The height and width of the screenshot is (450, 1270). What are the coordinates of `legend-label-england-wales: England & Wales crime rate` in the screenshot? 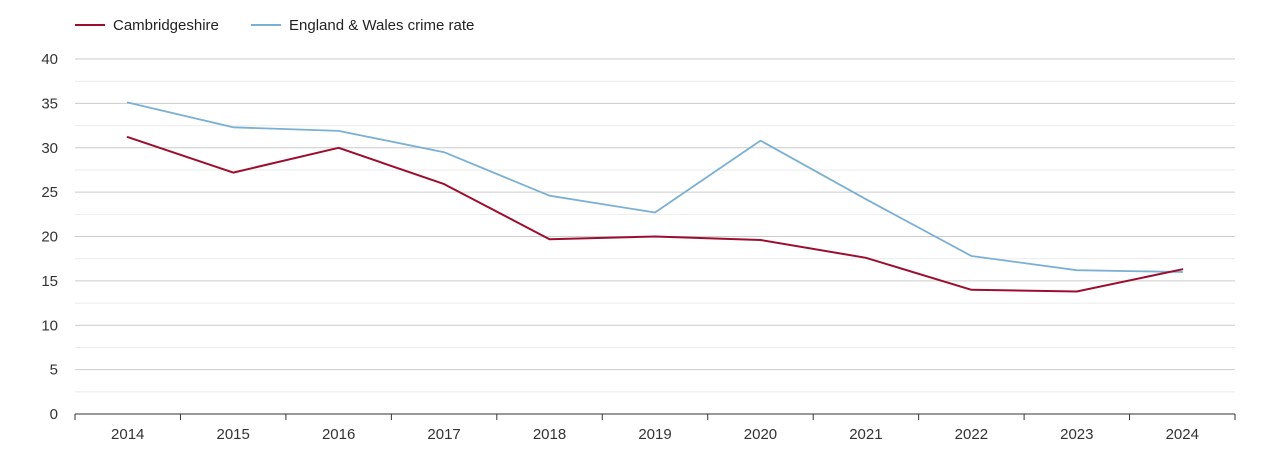 It's located at (381, 25).